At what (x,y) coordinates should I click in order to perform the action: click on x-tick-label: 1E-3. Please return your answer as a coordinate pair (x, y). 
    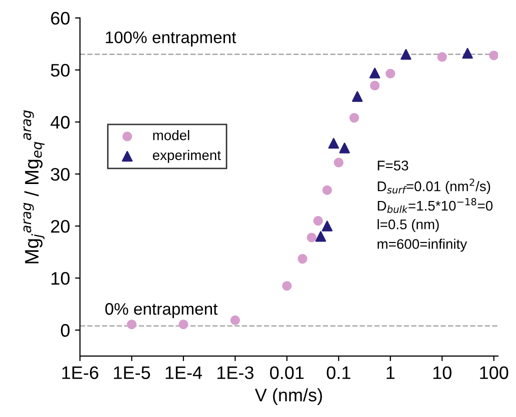
    Looking at the image, I should click on (235, 373).